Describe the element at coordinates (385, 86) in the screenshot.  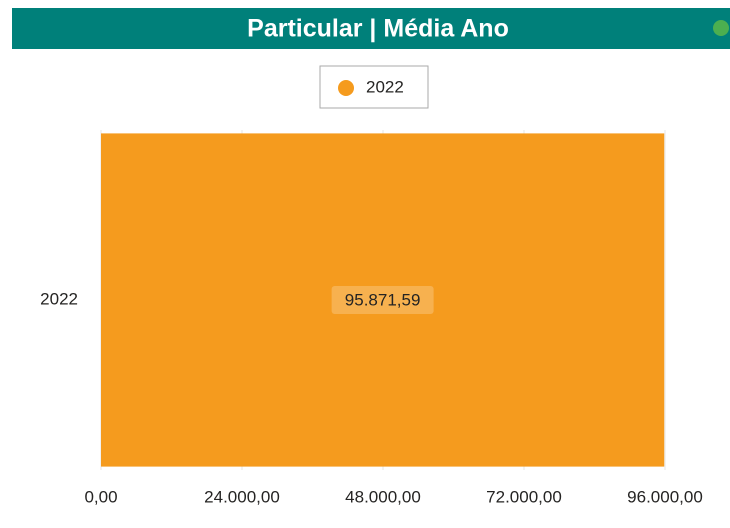
I see `legend-label: 2022` at that location.